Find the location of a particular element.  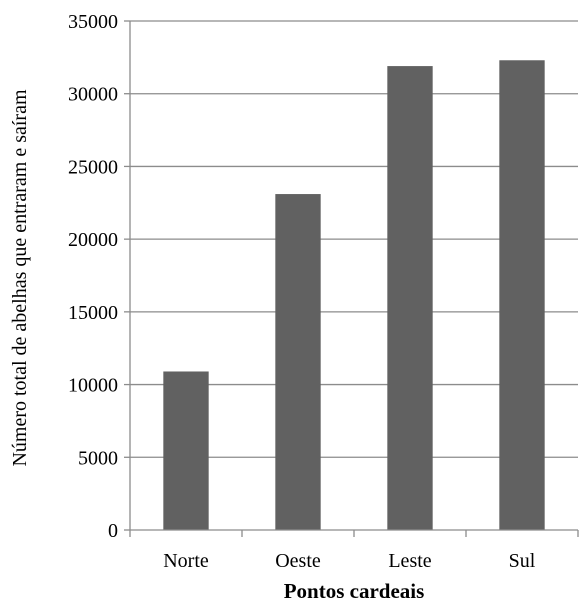

x-tick-label: Oeste is located at coordinates (298, 561).